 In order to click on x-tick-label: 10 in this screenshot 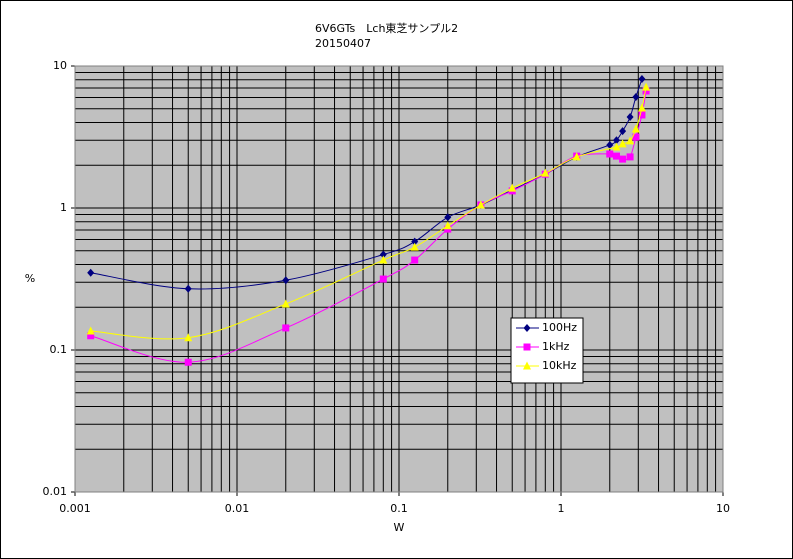, I will do `click(723, 508)`.